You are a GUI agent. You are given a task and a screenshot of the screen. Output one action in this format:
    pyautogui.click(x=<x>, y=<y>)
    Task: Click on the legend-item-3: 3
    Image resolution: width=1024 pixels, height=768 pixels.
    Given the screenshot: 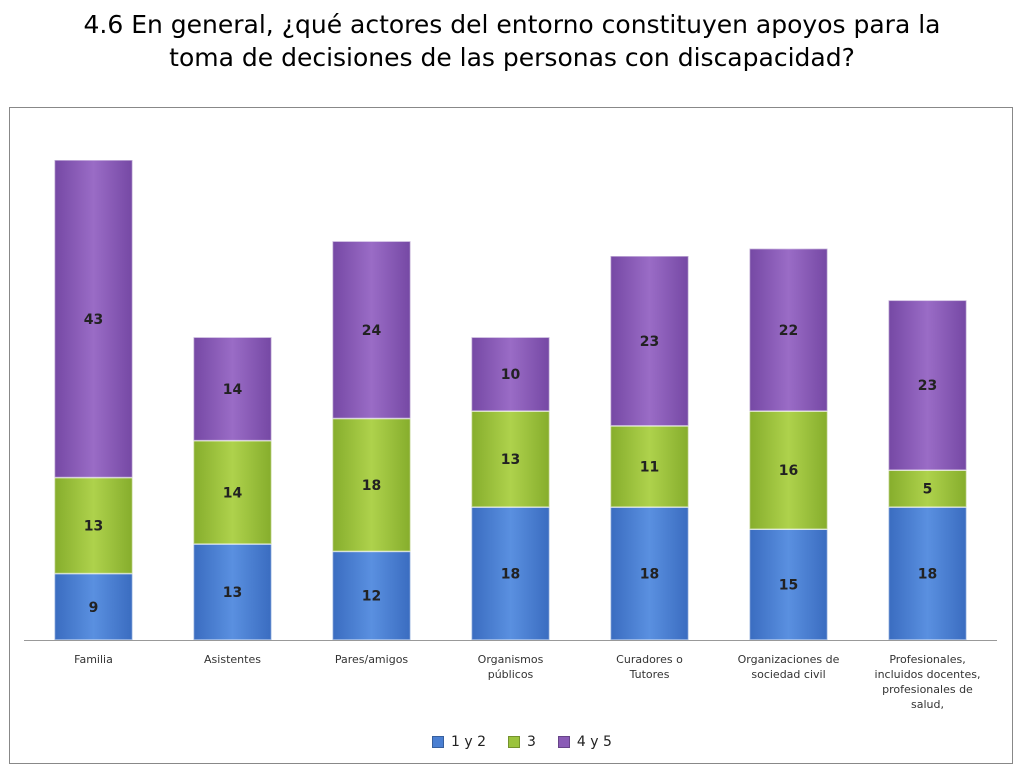 What is the action you would take?
    pyautogui.click(x=522, y=742)
    